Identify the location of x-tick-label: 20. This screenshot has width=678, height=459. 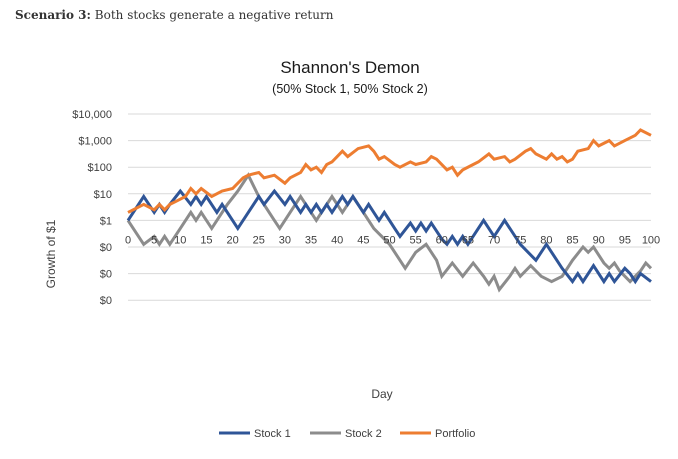
(232, 240).